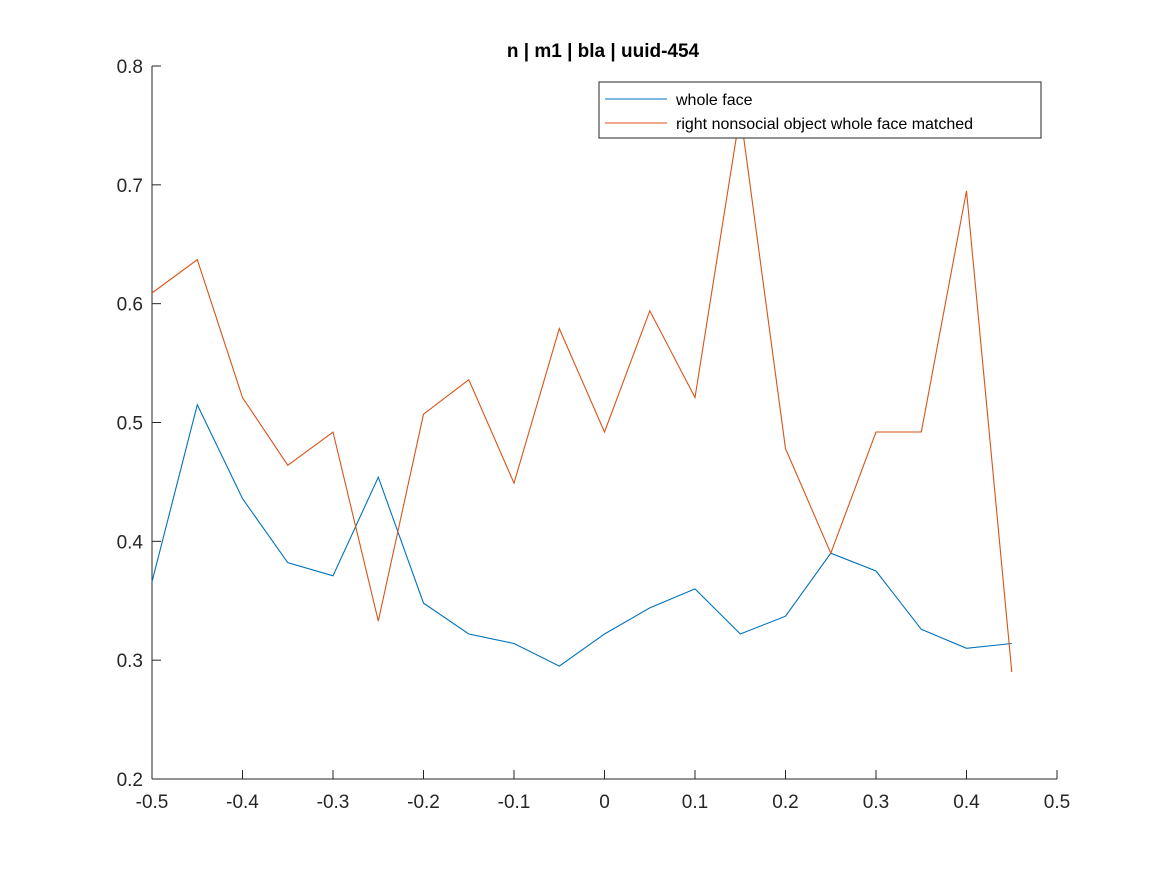  What do you see at coordinates (130, 542) in the screenshot?
I see `y-tick-label: 0.4` at bounding box center [130, 542].